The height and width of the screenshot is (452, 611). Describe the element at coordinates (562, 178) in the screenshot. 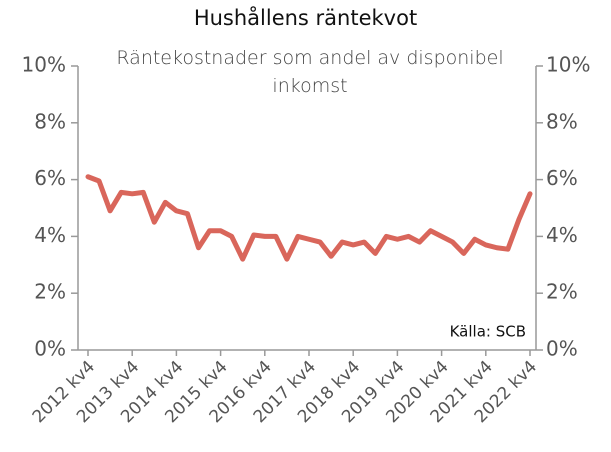

I see `y2-tick-label: 6%` at that location.